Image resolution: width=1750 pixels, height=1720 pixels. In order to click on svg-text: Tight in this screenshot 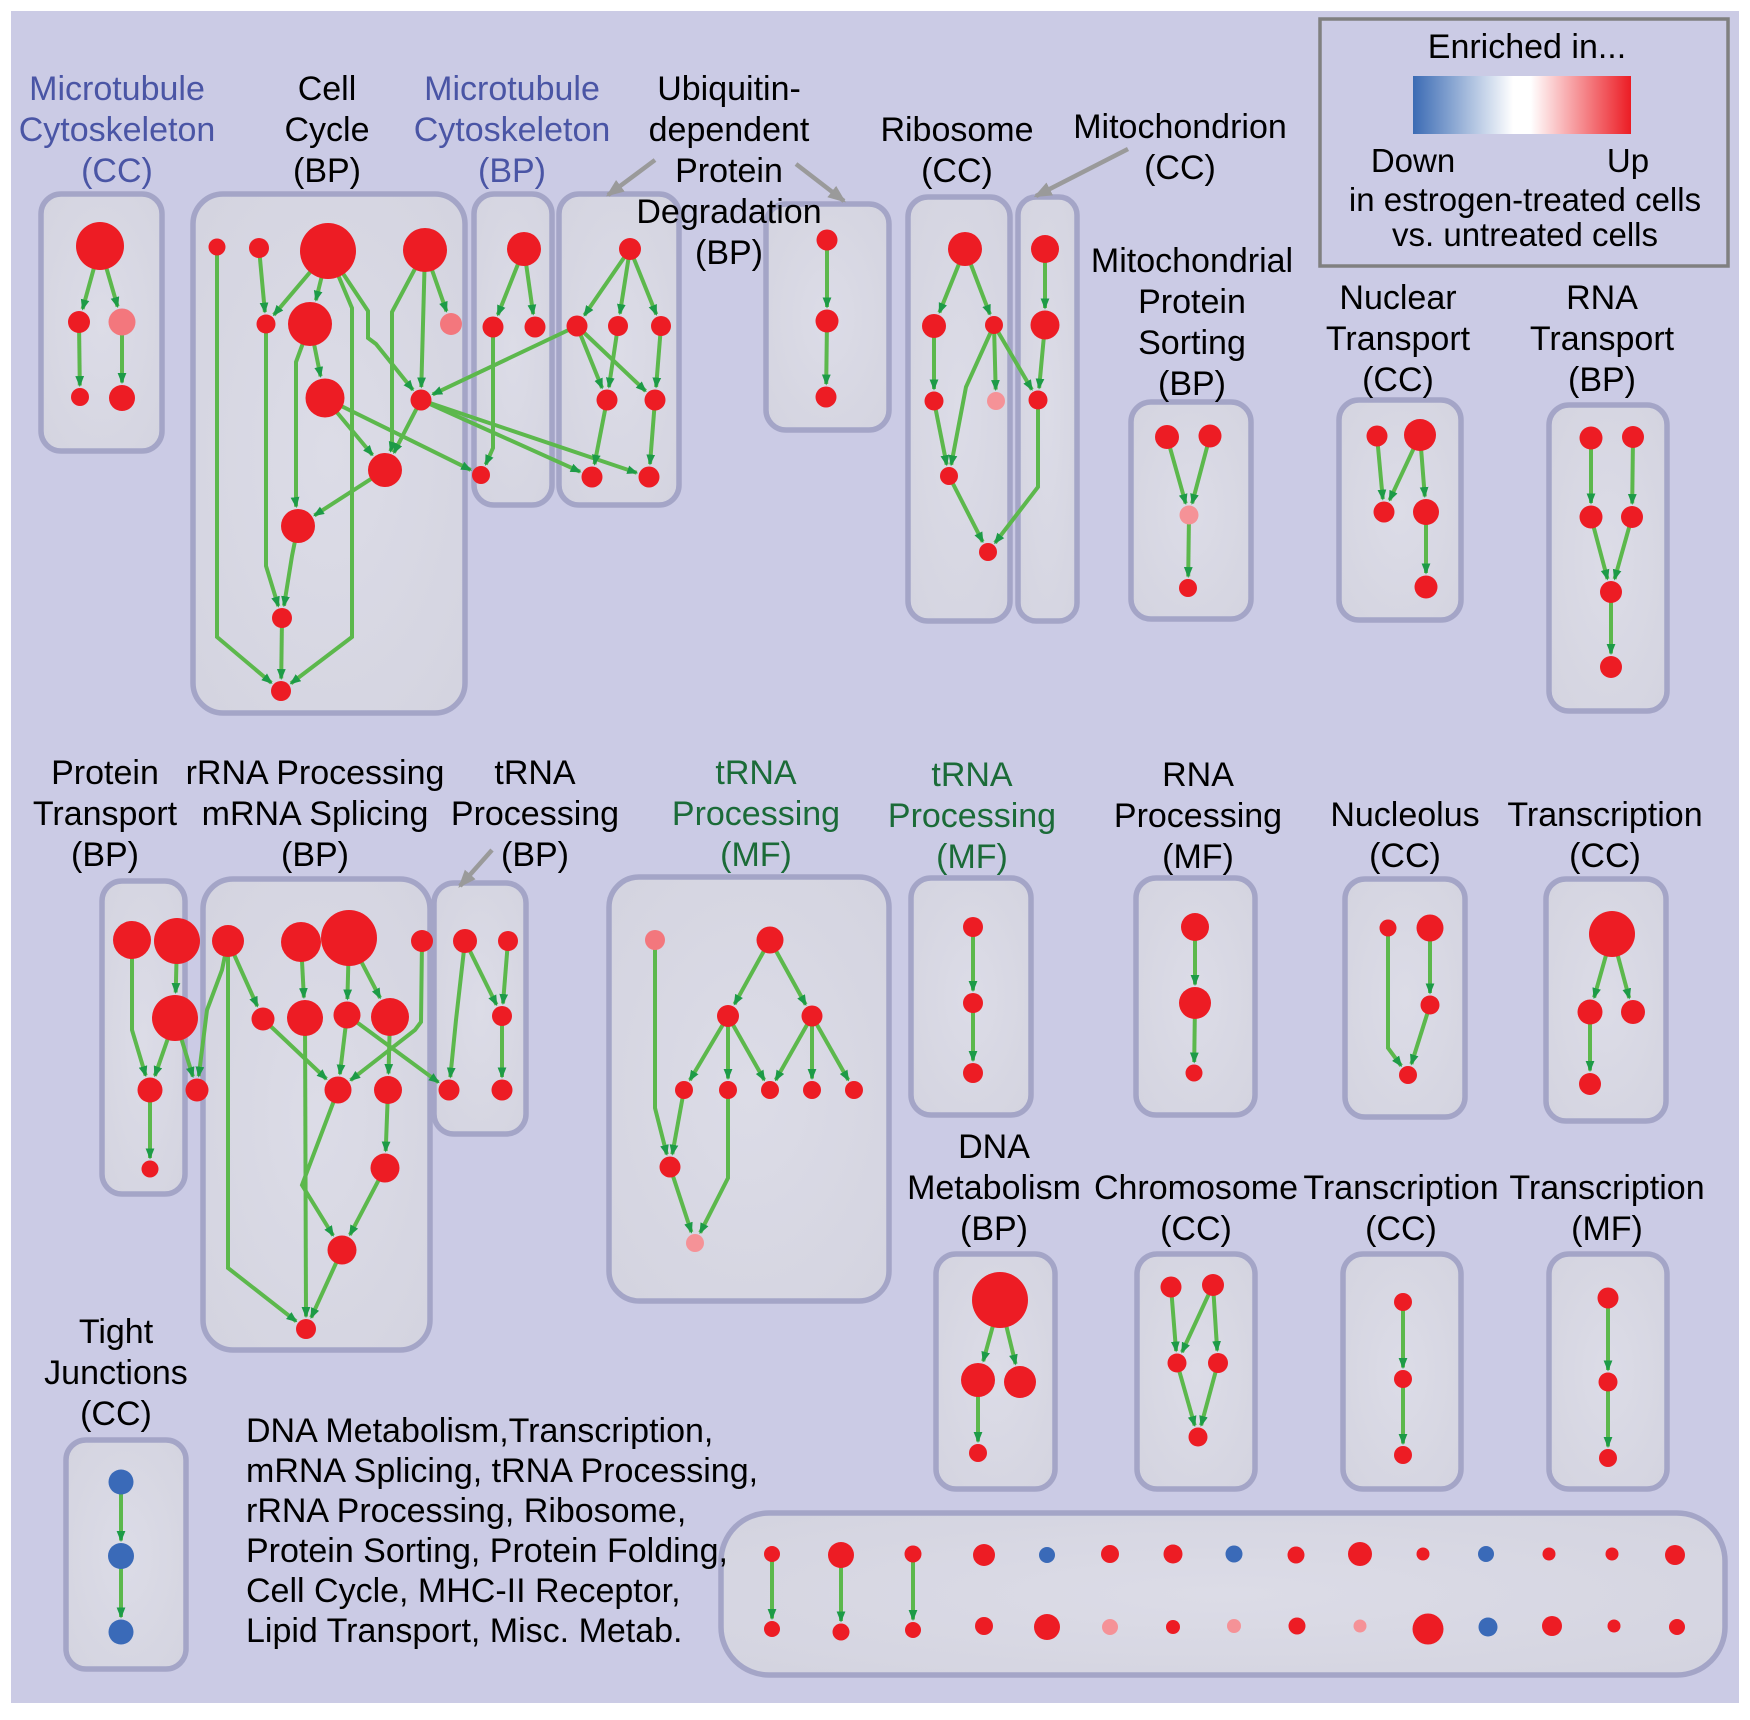, I will do `click(116, 1332)`.